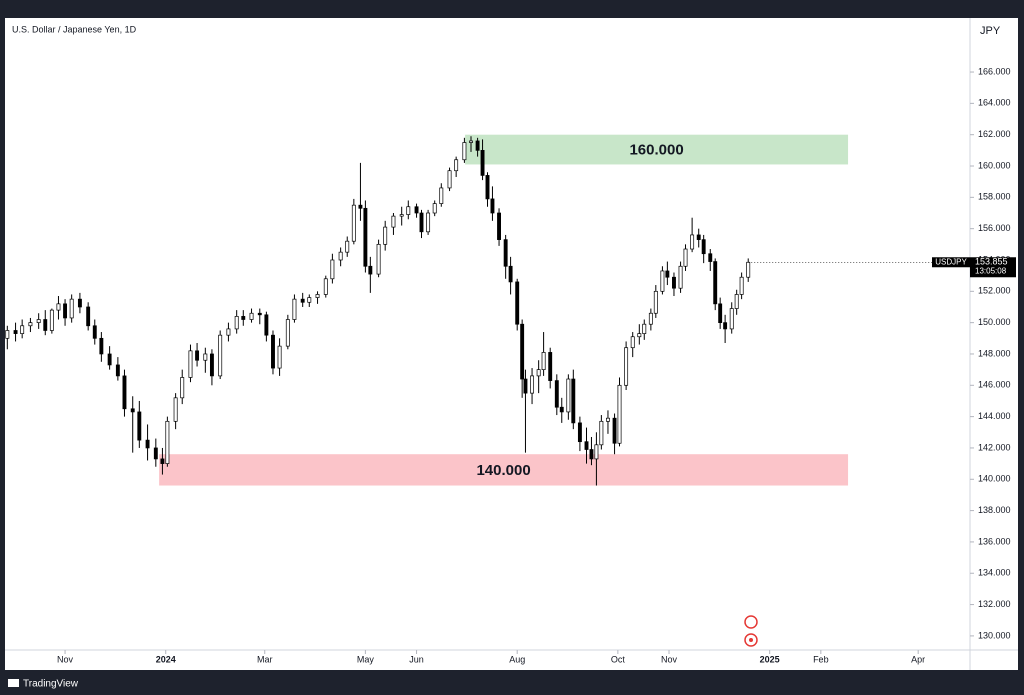  I want to click on zone-label: 140.000, so click(503, 470).